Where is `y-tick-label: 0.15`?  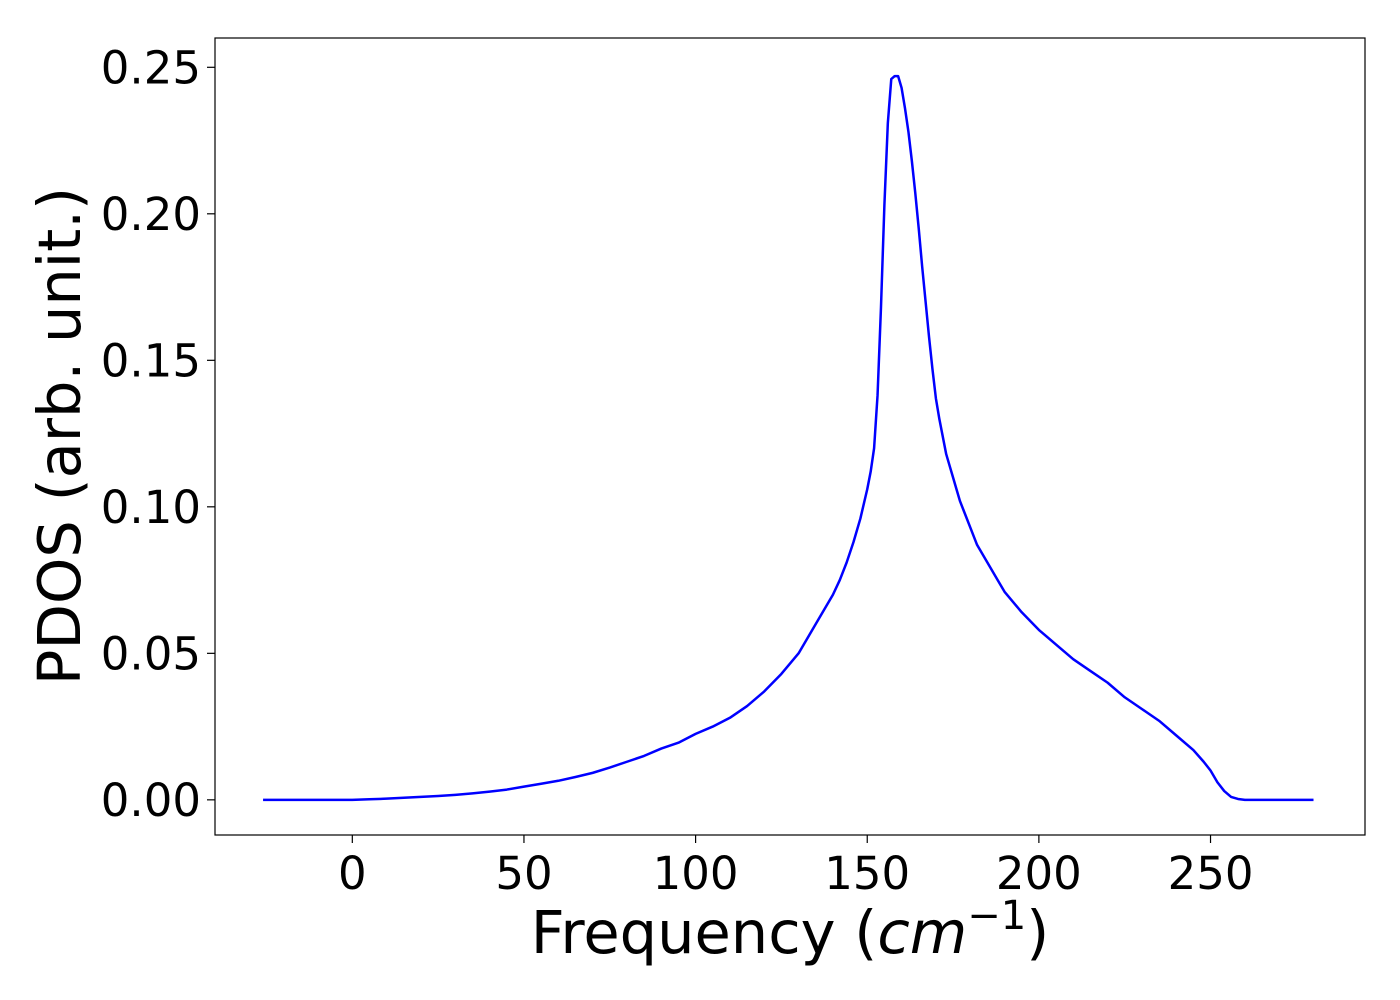 y-tick-label: 0.15 is located at coordinates (151, 360).